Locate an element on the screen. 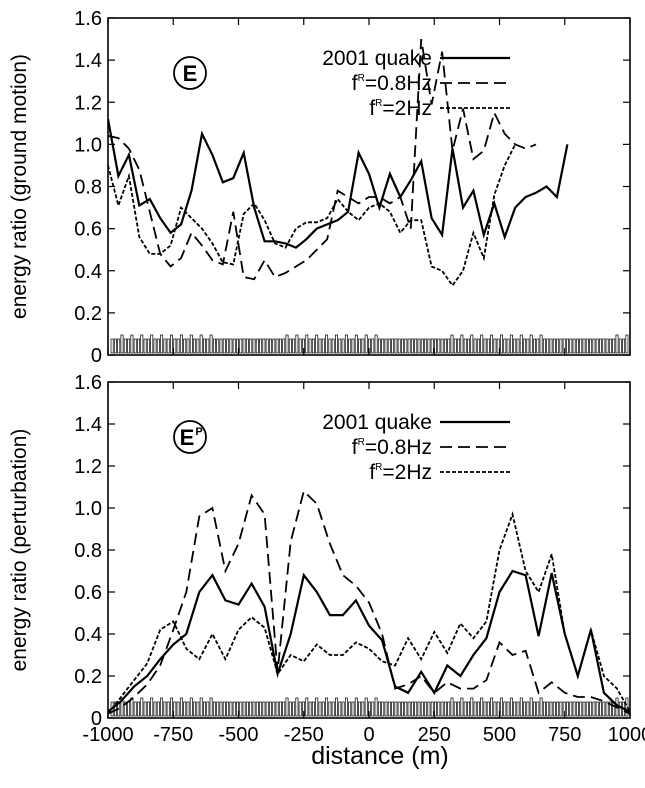 The height and width of the screenshot is (788, 645). x-tick-label: -750 is located at coordinates (173, 735).